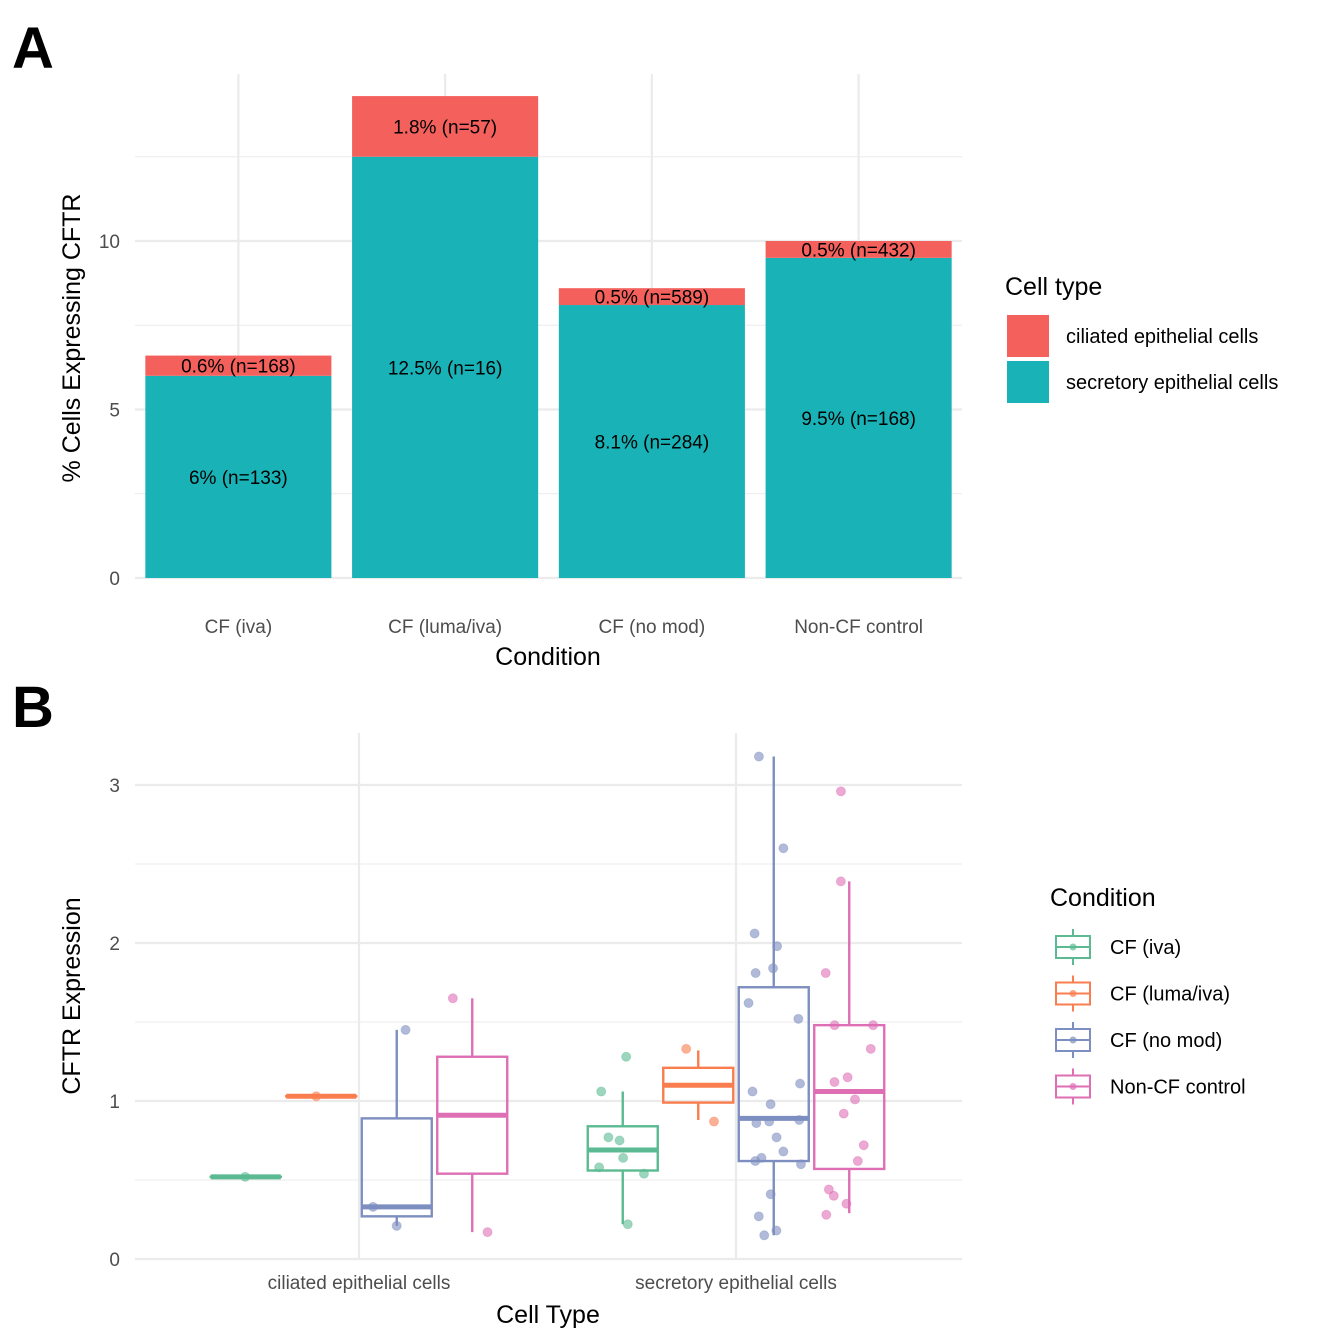 Image resolution: width=1344 pixels, height=1344 pixels. Describe the element at coordinates (445, 368) in the screenshot. I see `bar-data-label: 12.5% (n=16)` at that location.